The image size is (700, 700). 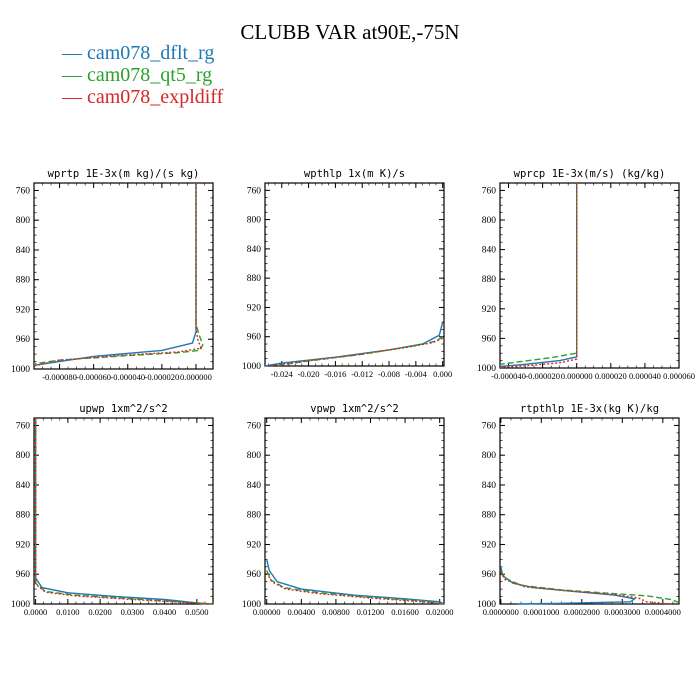 I want to click on x-tick-label: 0.0300, so click(x=132, y=612).